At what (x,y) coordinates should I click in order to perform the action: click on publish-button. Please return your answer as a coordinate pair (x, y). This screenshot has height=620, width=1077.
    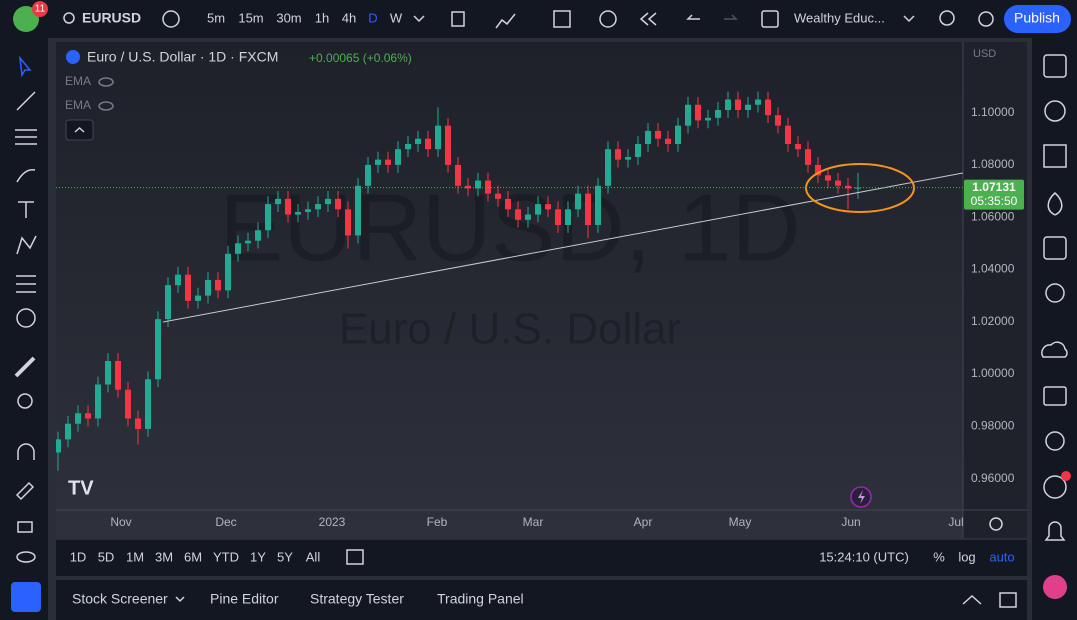
    Looking at the image, I should click on (1037, 19).